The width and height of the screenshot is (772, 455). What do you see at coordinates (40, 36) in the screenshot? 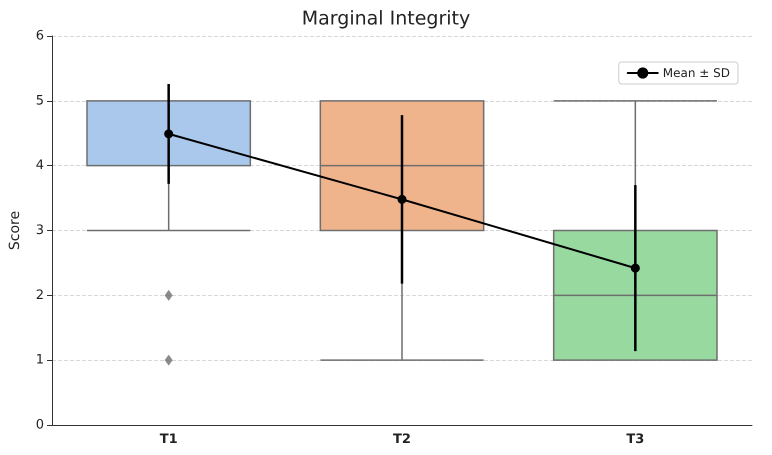
I see `y-tick-label: 6` at bounding box center [40, 36].